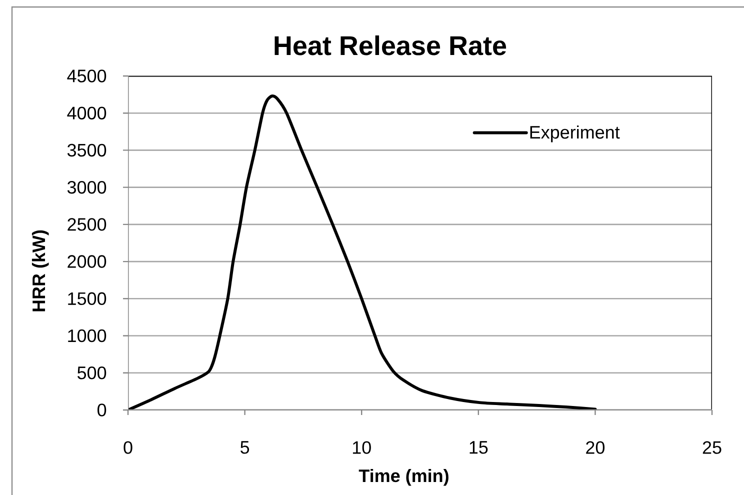 The height and width of the screenshot is (495, 744). What do you see at coordinates (91, 373) in the screenshot?
I see `y-tick-label: 500` at bounding box center [91, 373].